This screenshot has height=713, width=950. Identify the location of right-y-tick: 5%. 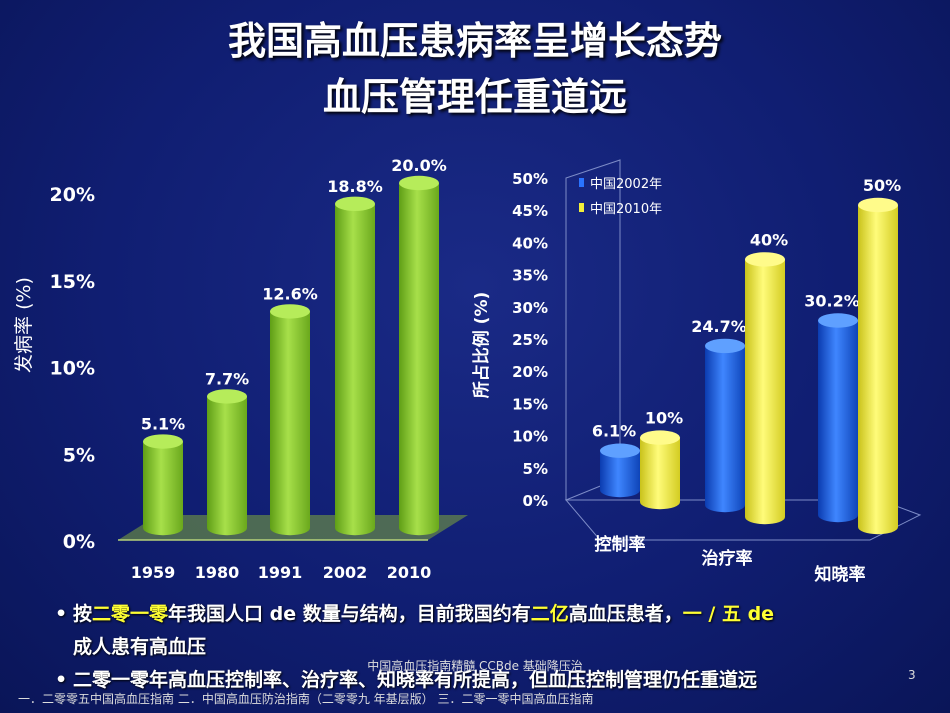
(535, 469).